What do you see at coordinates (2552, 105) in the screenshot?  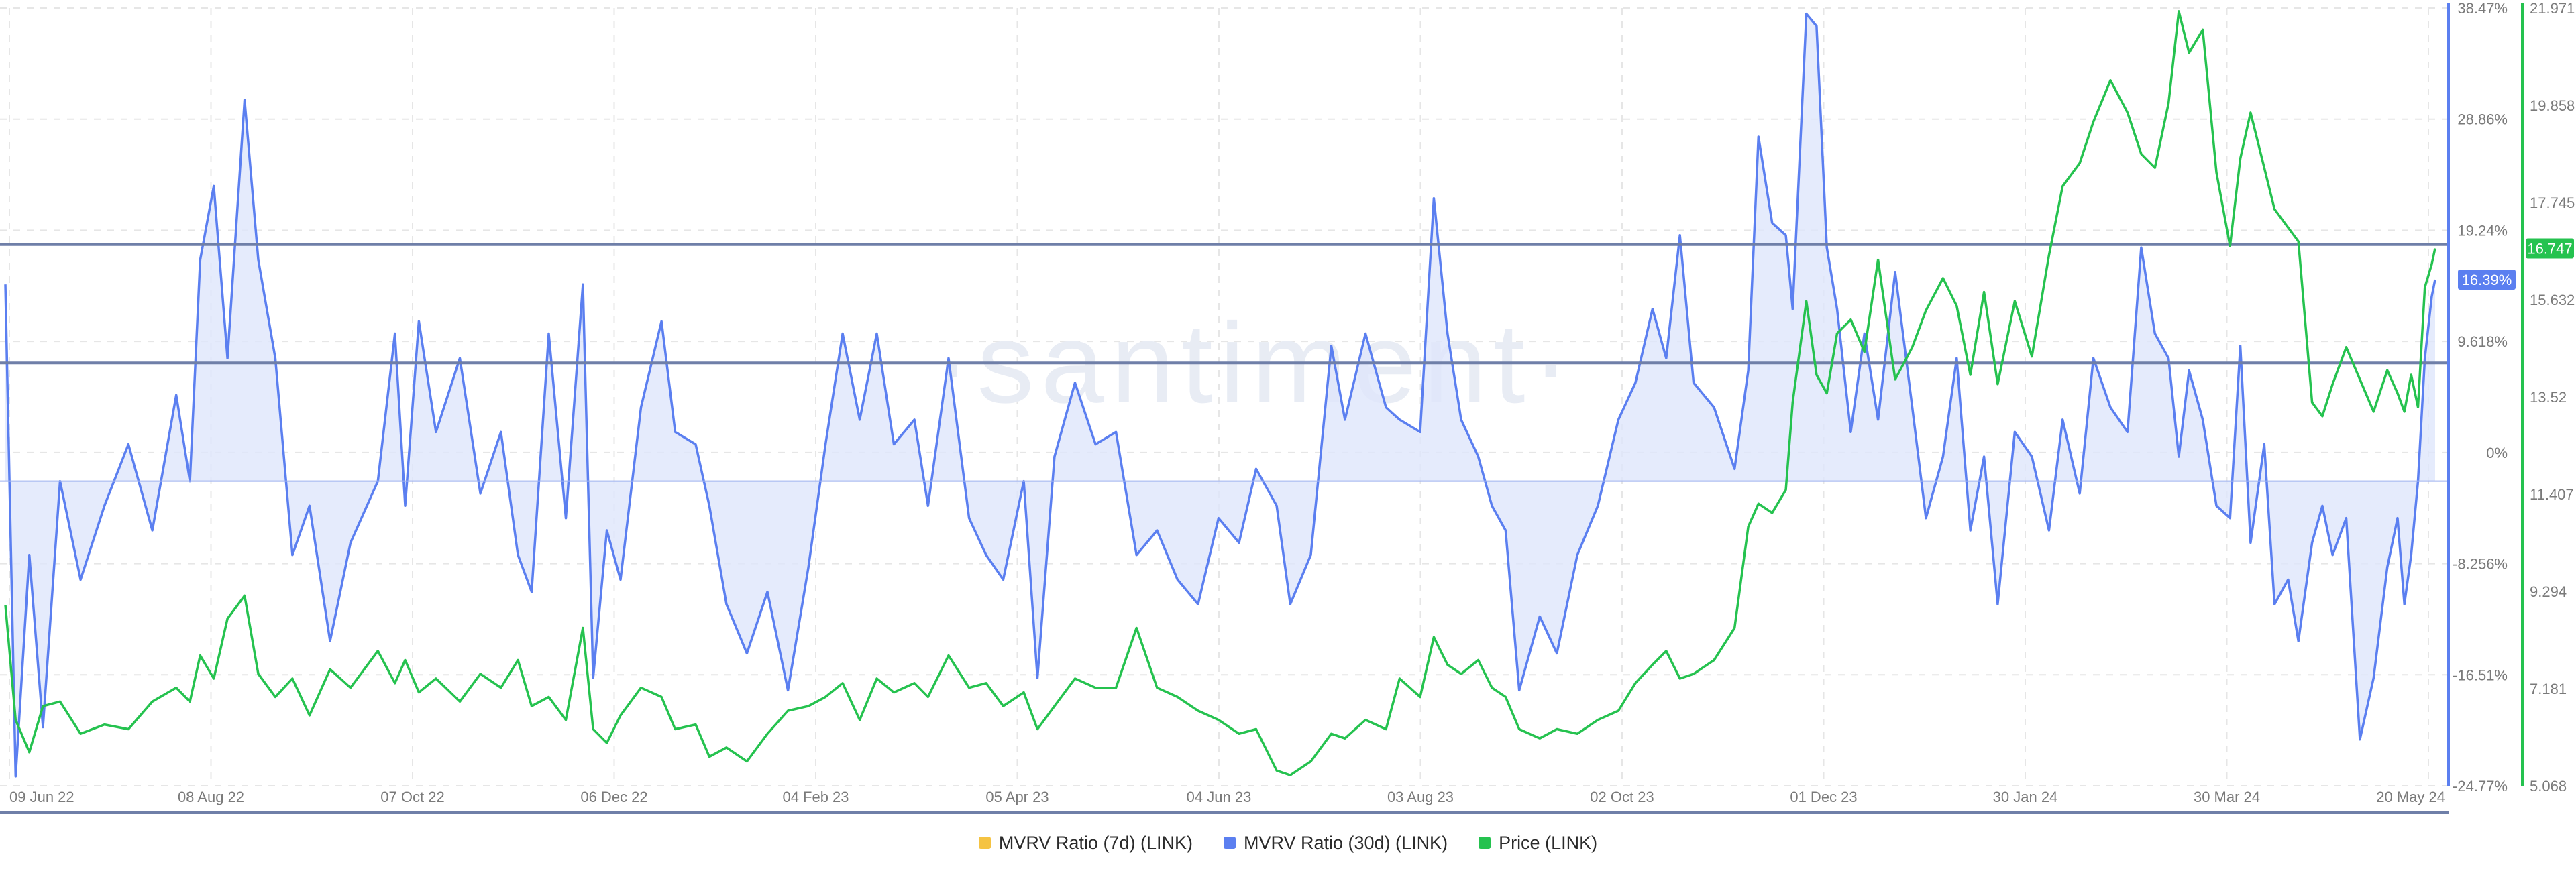 I see `right-axis-tick: 19.858` at bounding box center [2552, 105].